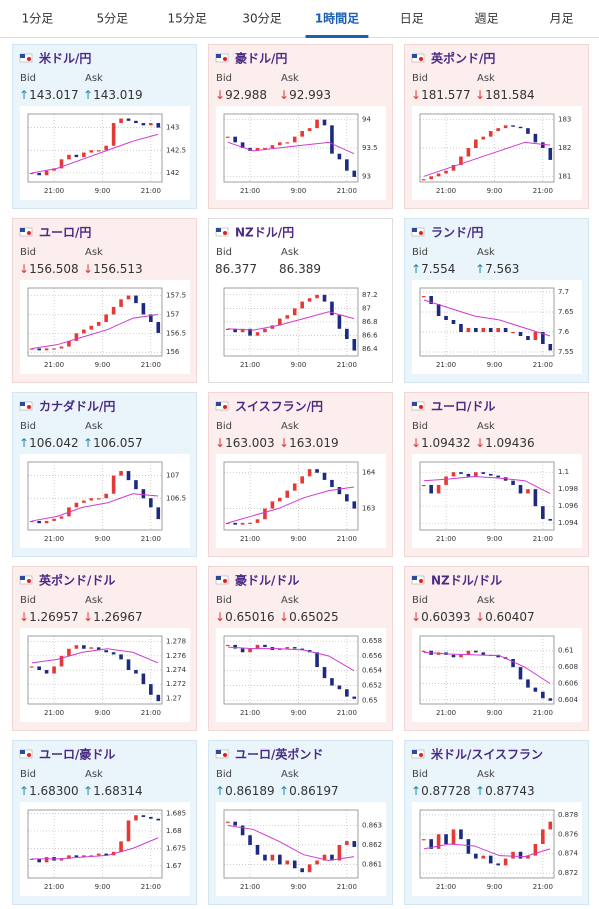 This screenshot has height=909, width=599. What do you see at coordinates (337, 18) in the screenshot?
I see `tab: 1時間足` at bounding box center [337, 18].